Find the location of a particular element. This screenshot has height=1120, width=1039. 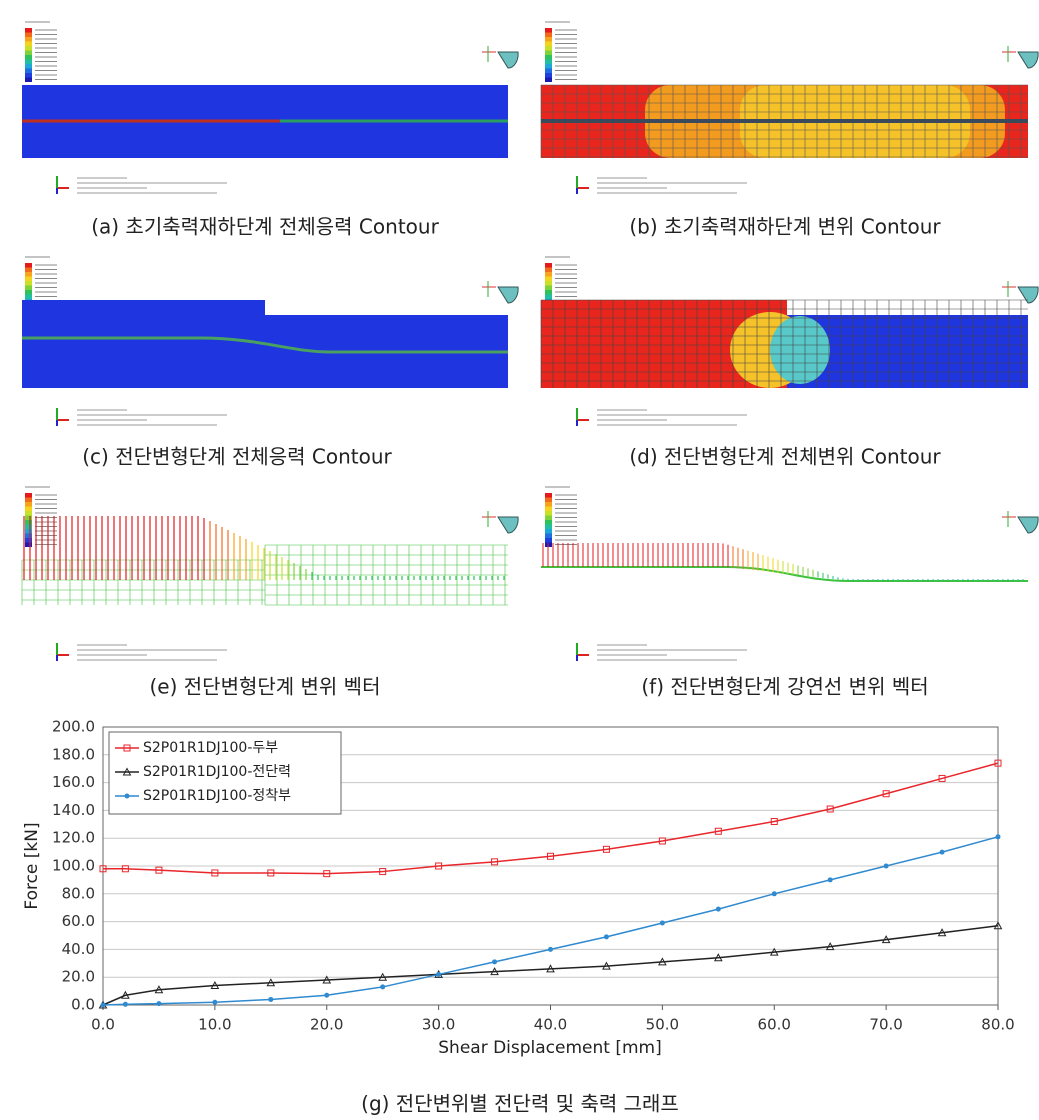

x-tick-label: 70.0 is located at coordinates (885, 1025).